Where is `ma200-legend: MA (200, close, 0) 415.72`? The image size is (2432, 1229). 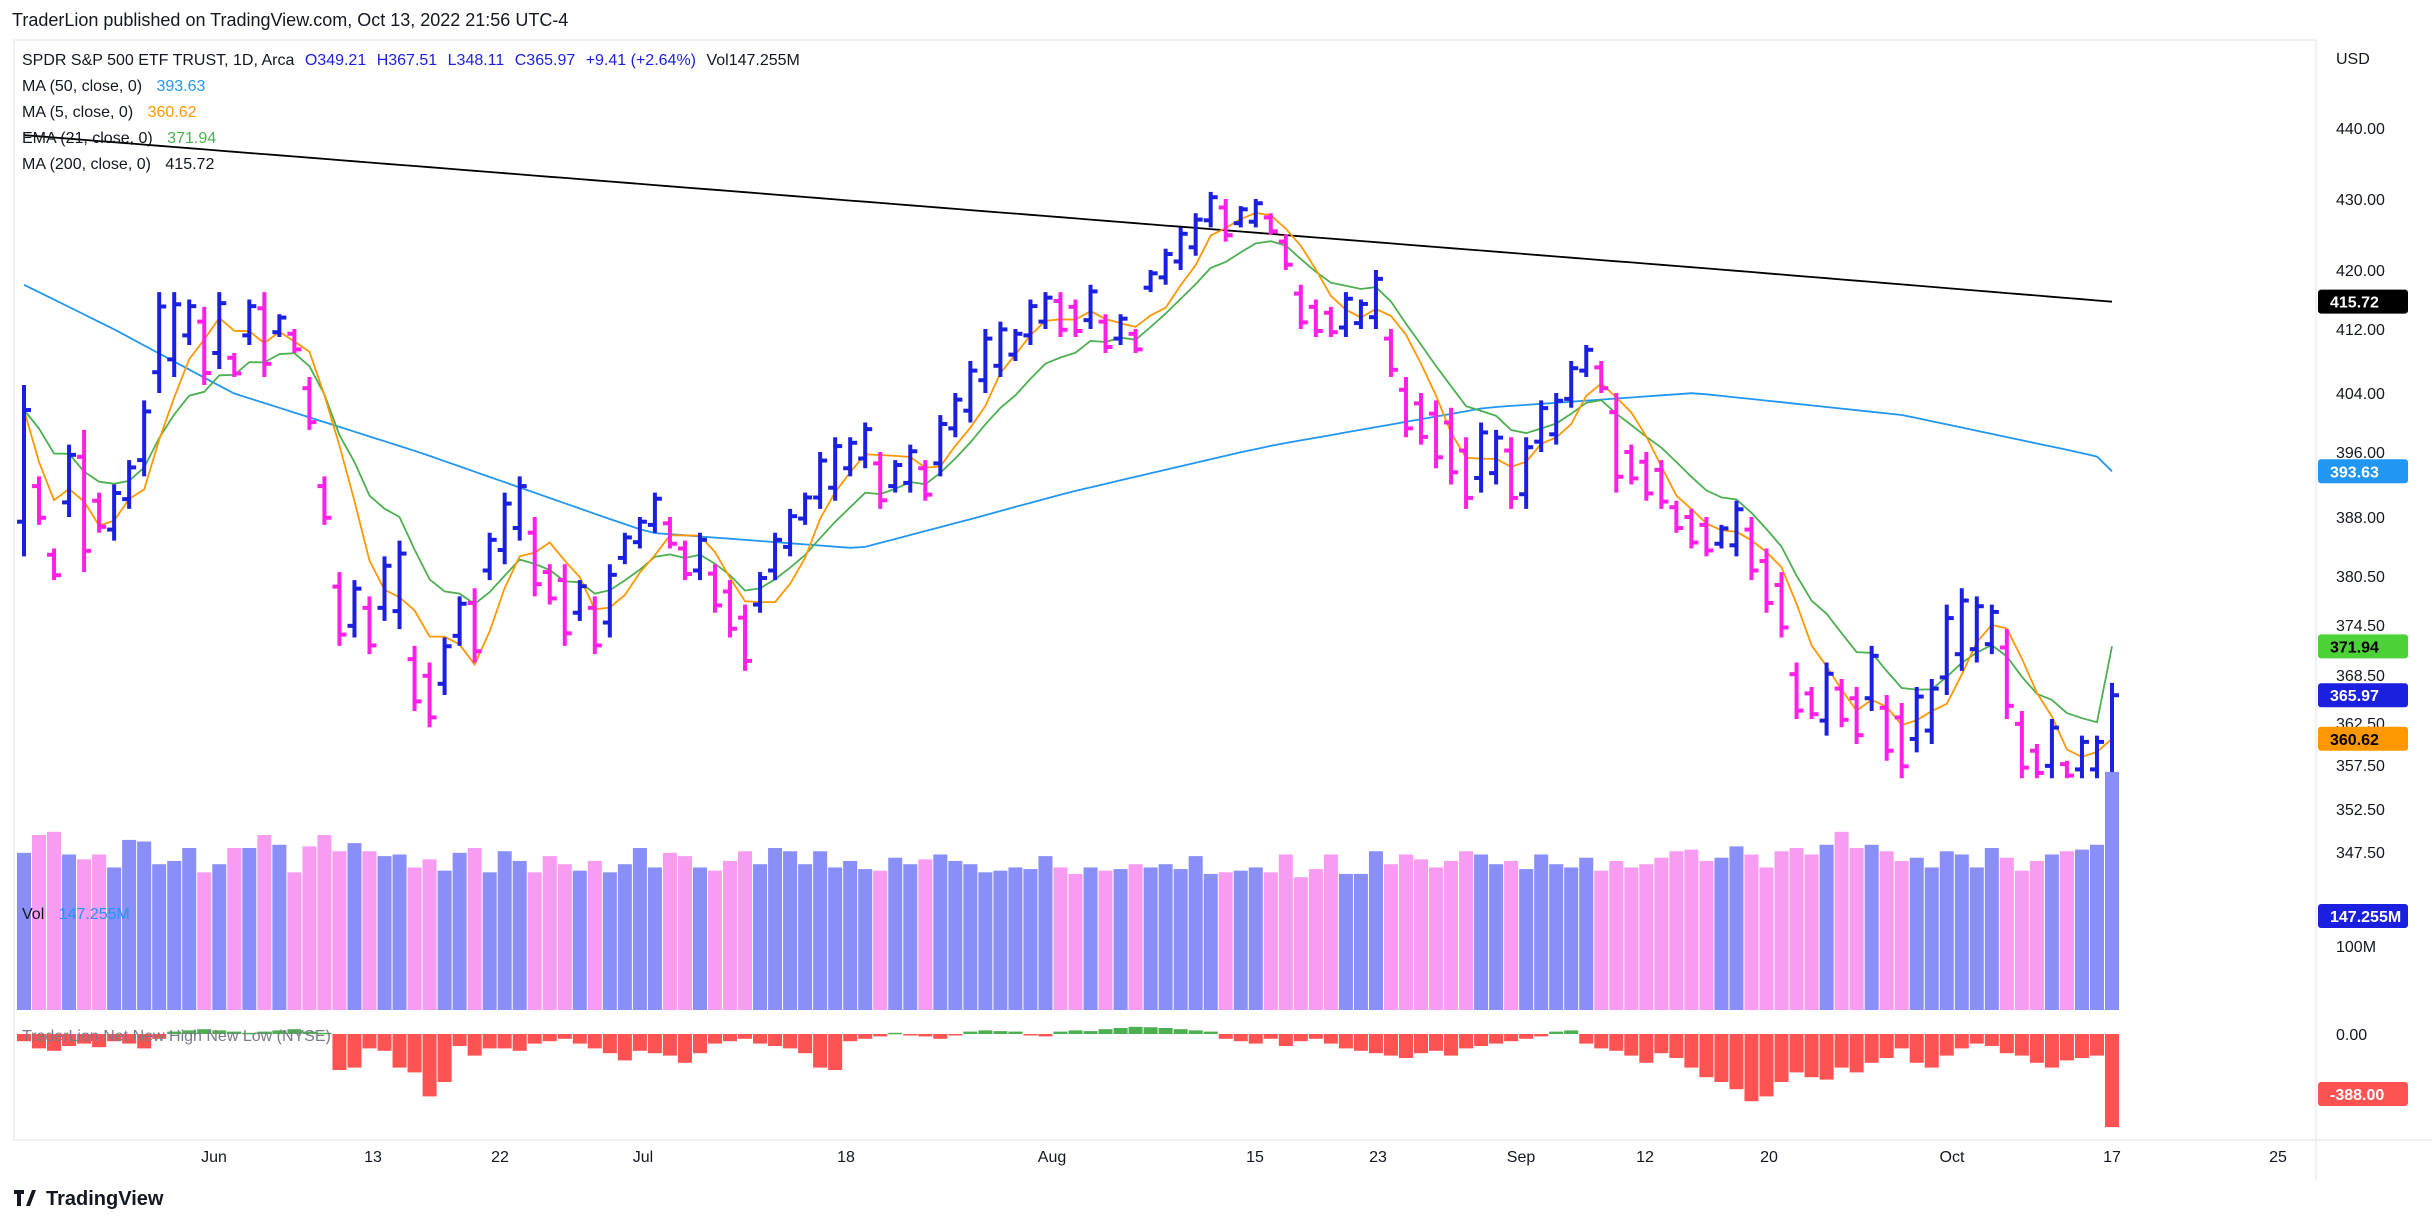 ma200-legend: MA (200, close, 0) 415.72 is located at coordinates (118, 165).